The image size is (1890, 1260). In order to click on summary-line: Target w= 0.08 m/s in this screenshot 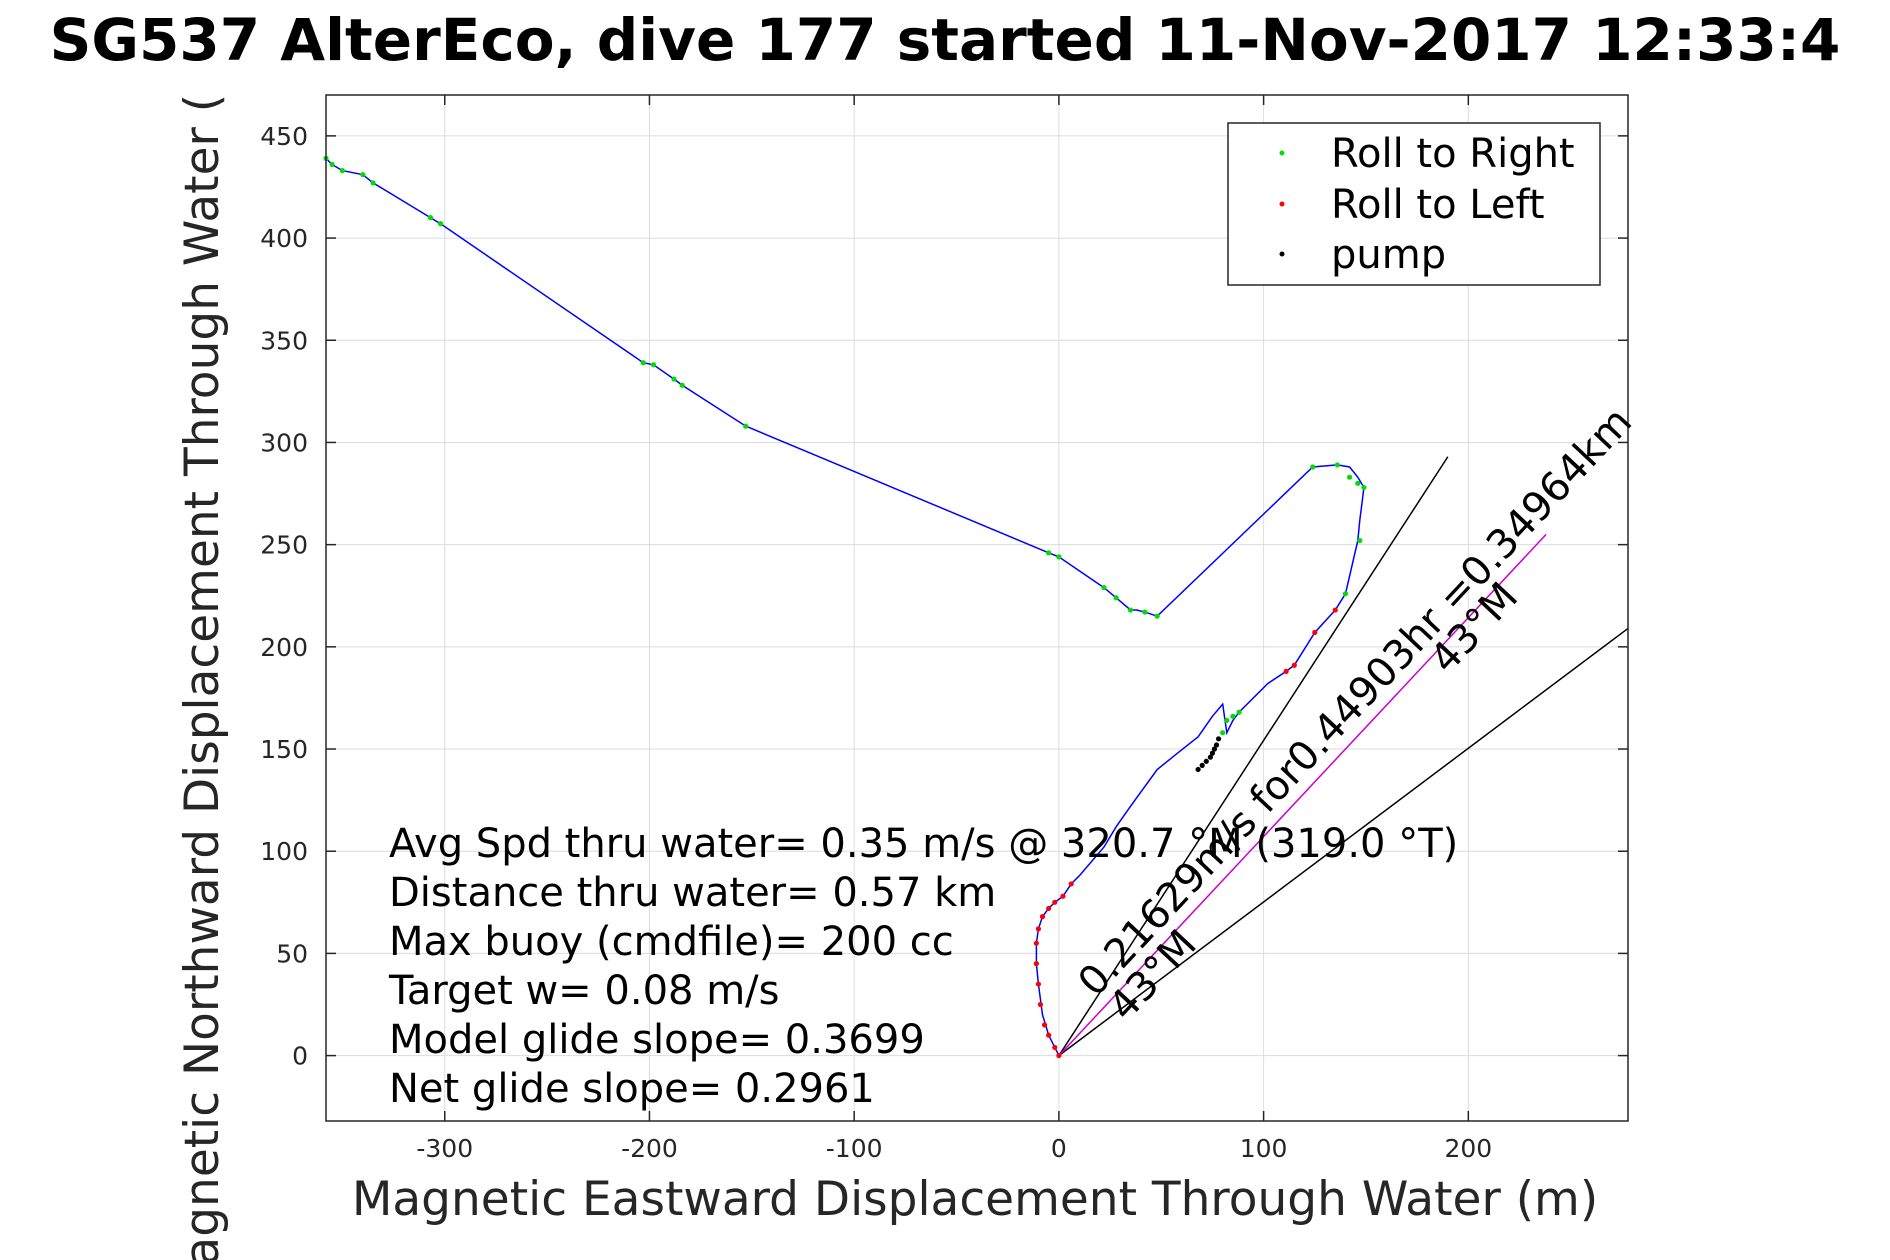, I will do `click(583, 991)`.